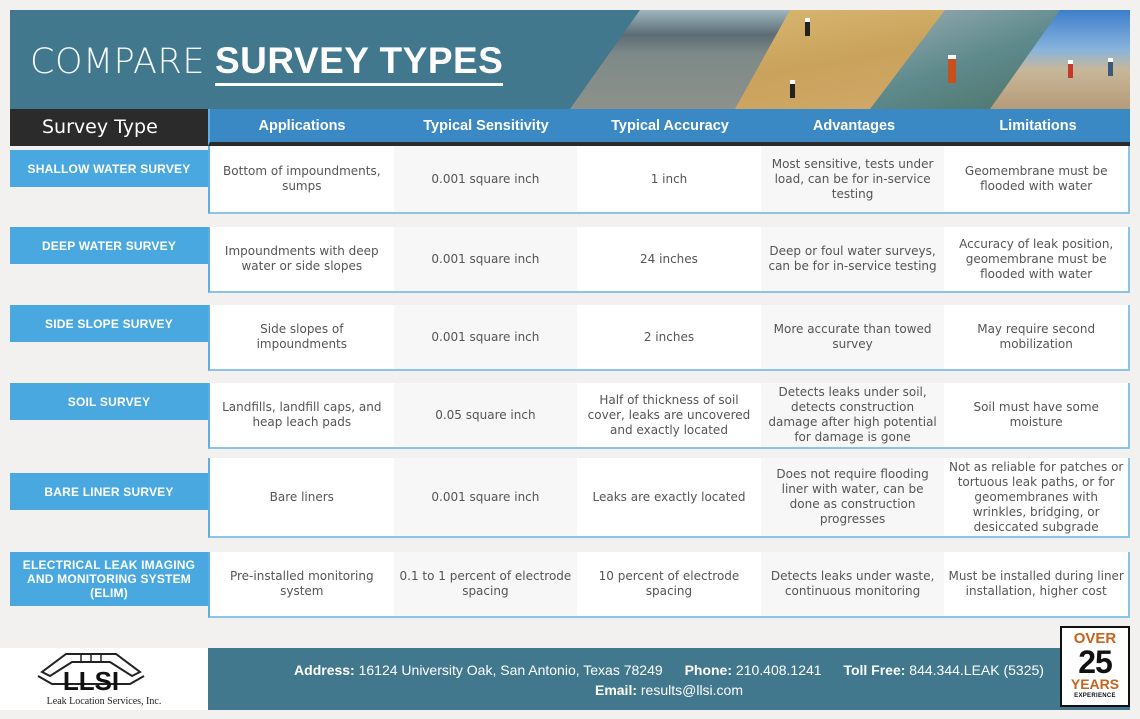  I want to click on contact-line-2: Email: results@llsi.com, so click(669, 690).